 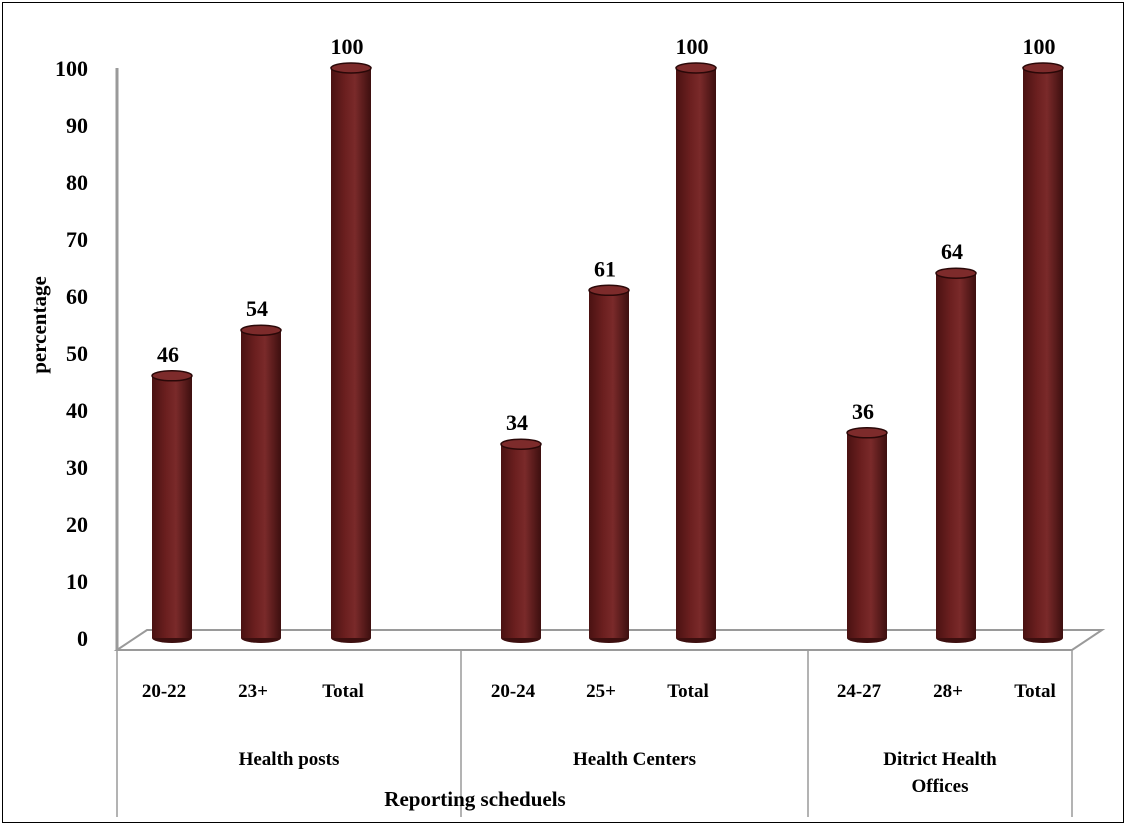 I want to click on y-tick-label: 20, so click(x=77, y=524).